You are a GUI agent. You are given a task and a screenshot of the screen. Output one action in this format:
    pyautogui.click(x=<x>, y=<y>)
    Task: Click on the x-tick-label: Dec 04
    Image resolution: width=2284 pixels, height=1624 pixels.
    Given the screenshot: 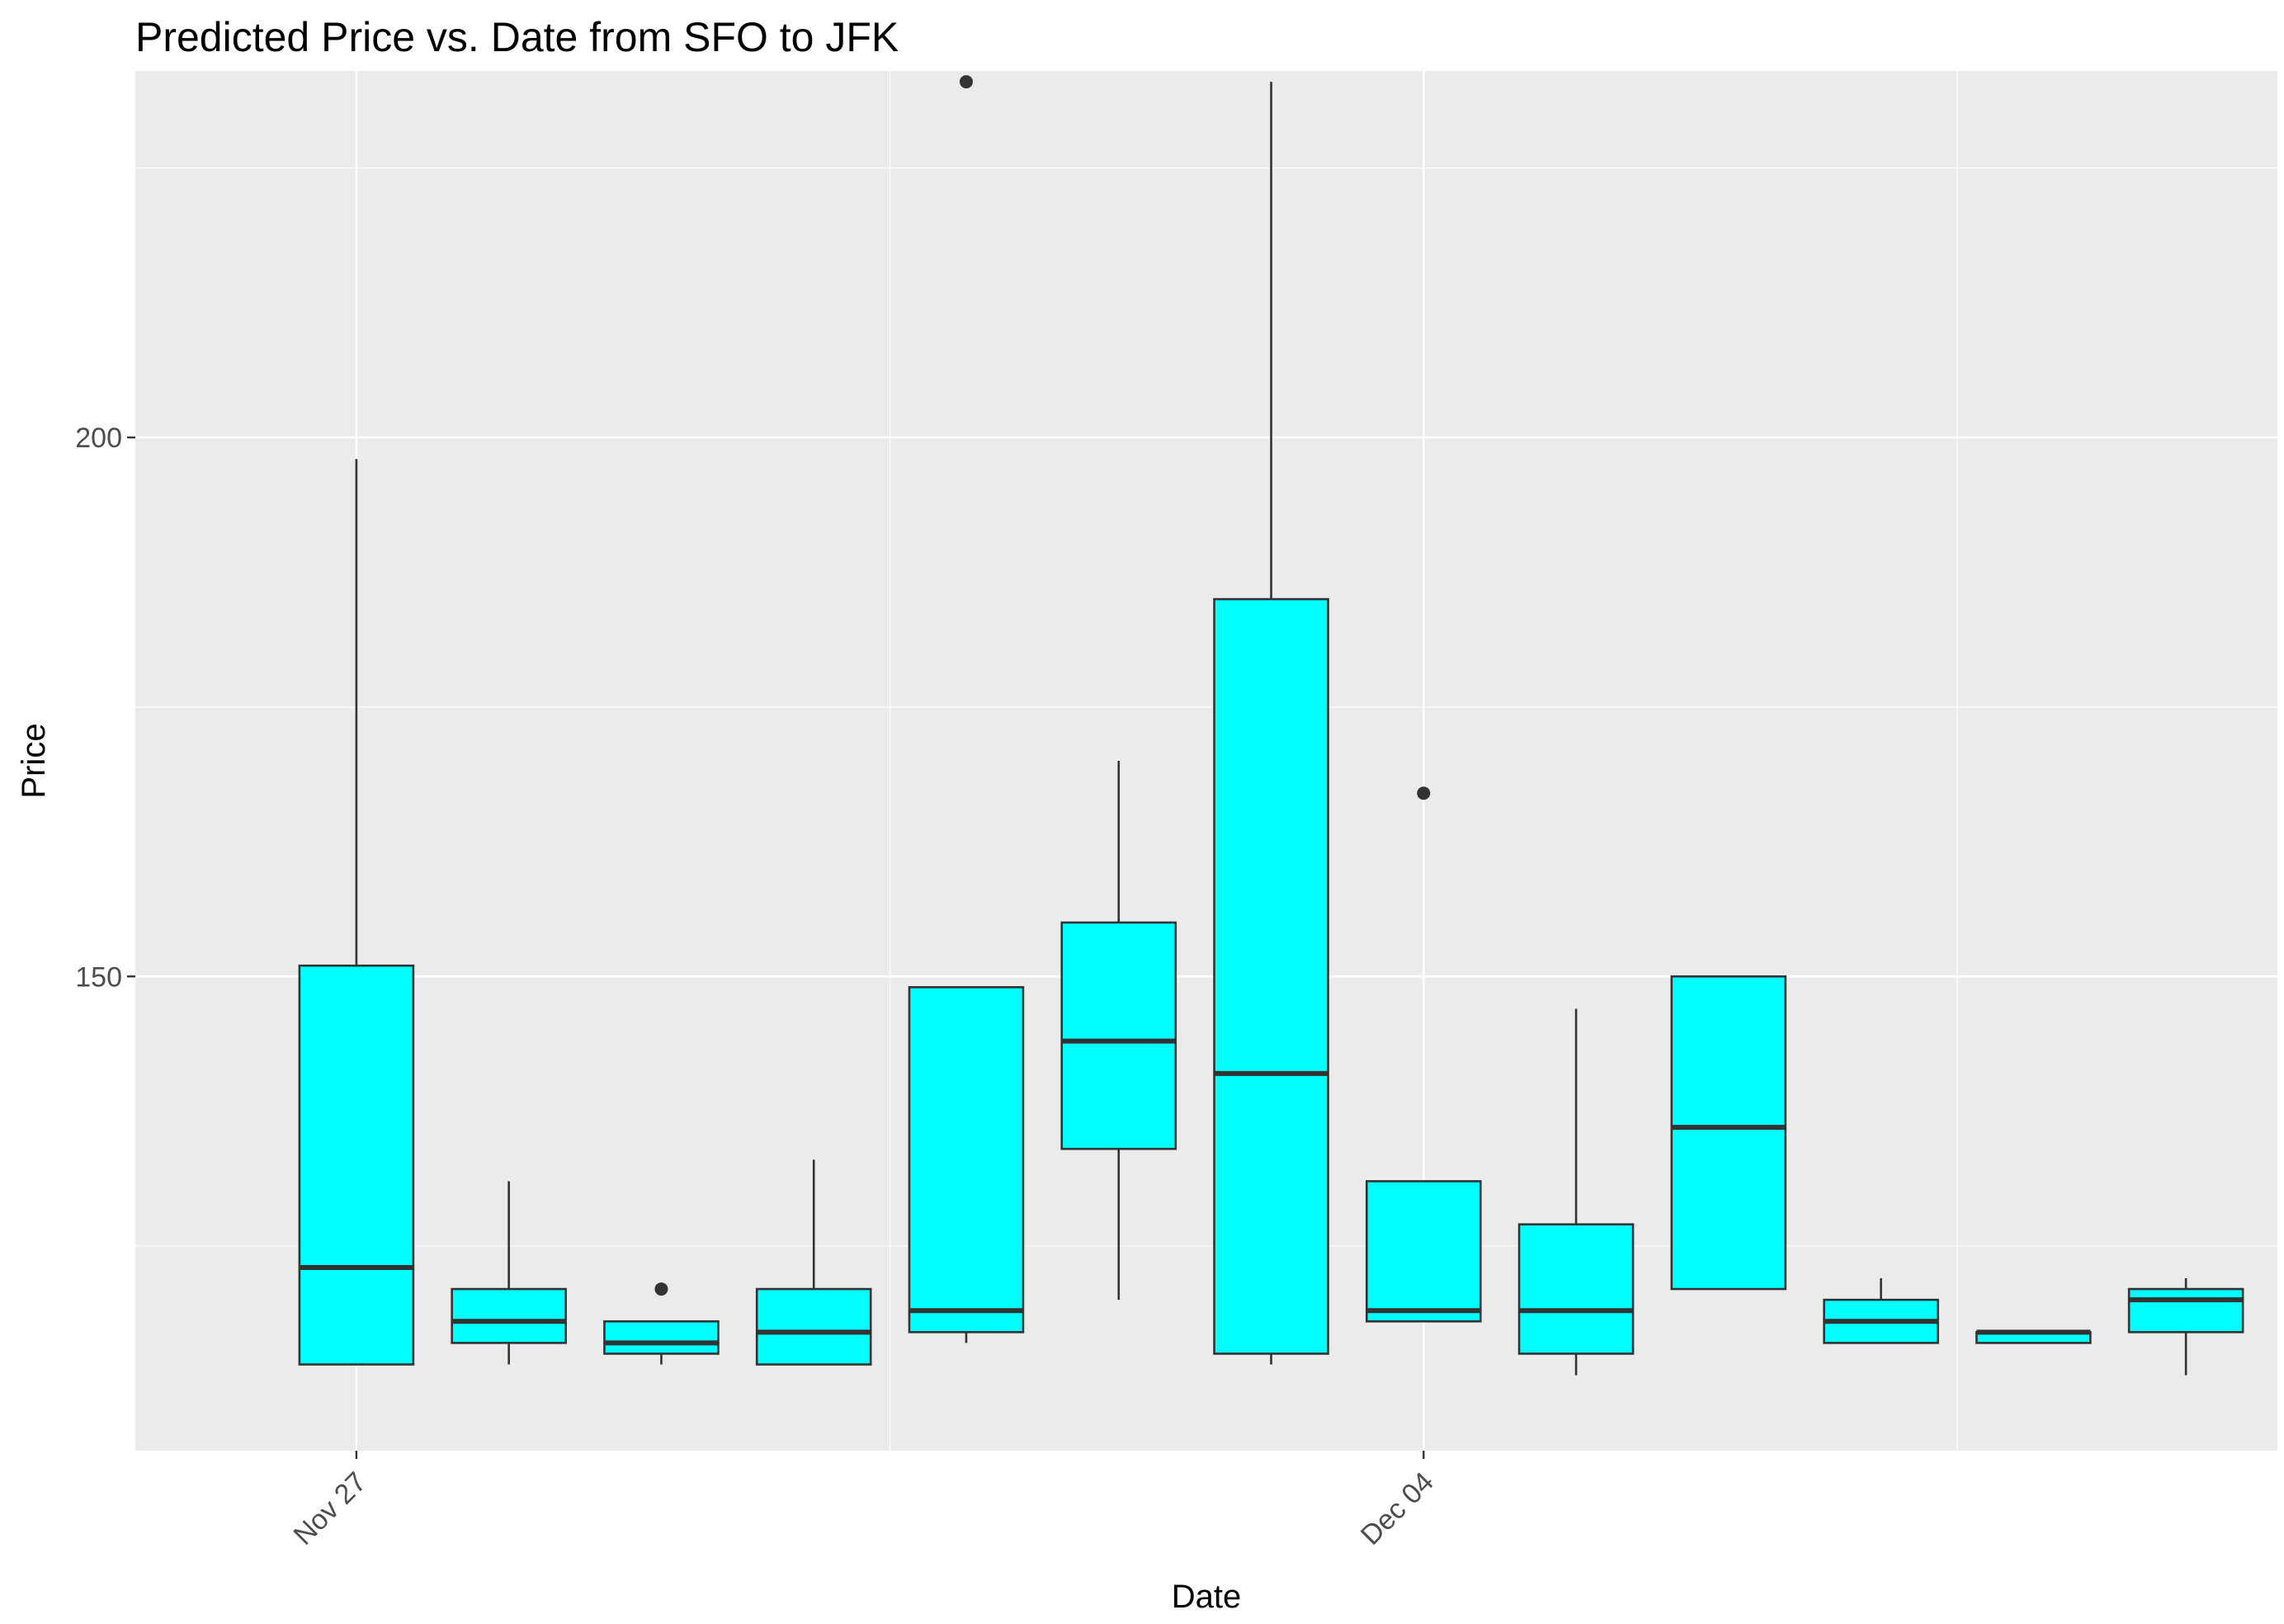 What is the action you would take?
    pyautogui.click(x=1397, y=1508)
    